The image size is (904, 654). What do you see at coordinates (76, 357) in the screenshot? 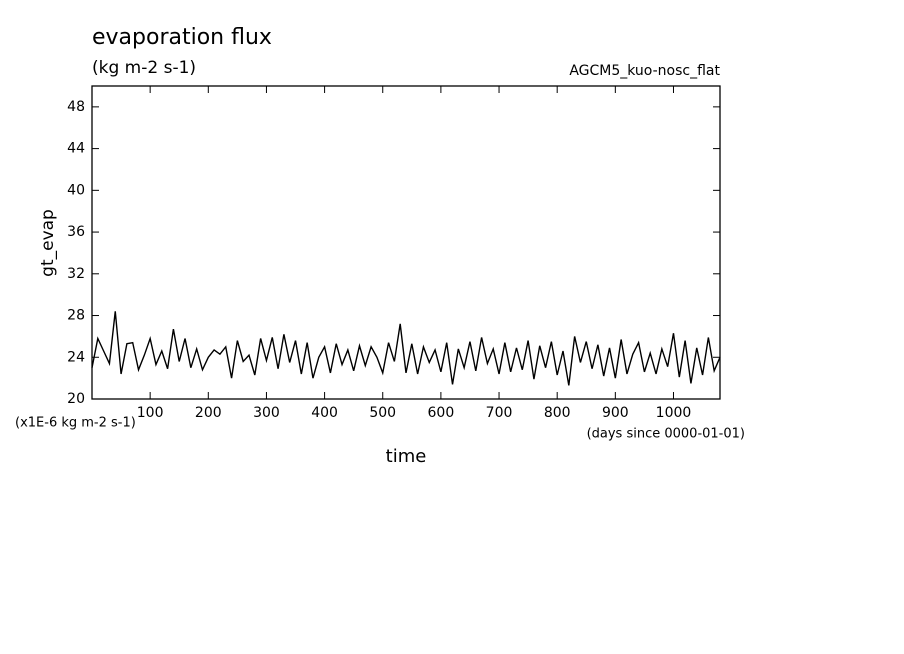
I see `y-tick-label: 24` at bounding box center [76, 357].